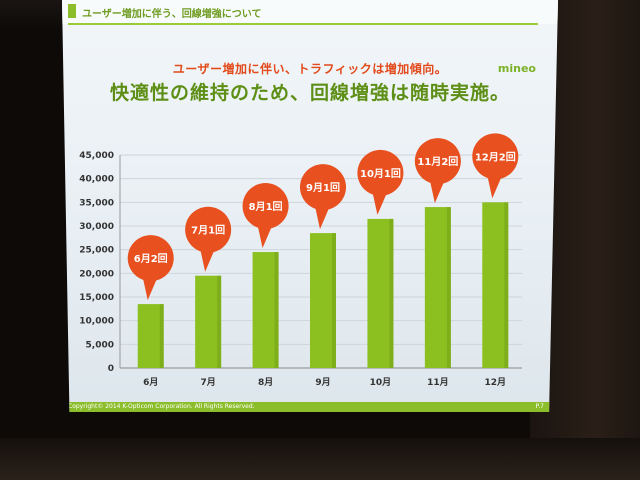 The height and width of the screenshot is (480, 640). What do you see at coordinates (516, 68) in the screenshot?
I see `brand-logo: mineo` at bounding box center [516, 68].